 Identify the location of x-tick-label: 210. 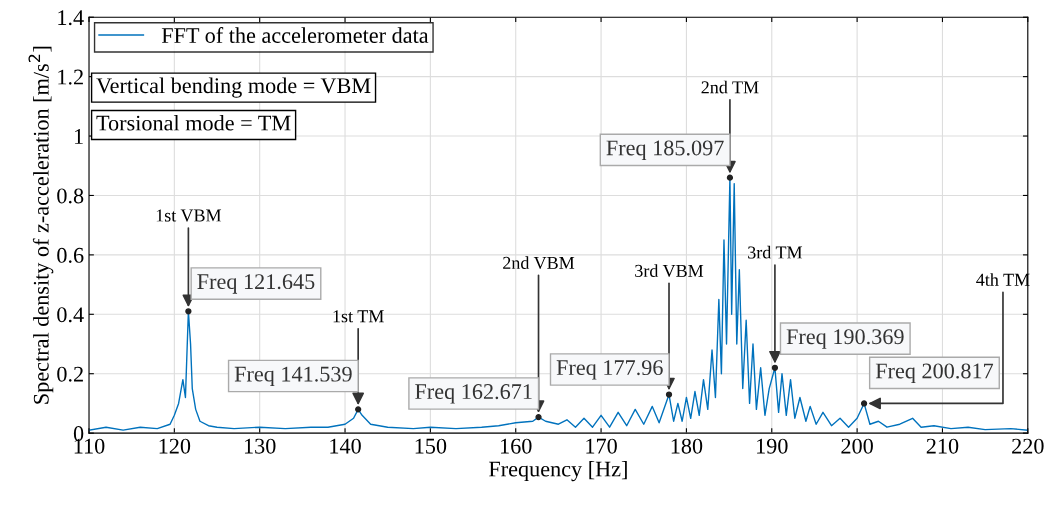
(942, 446).